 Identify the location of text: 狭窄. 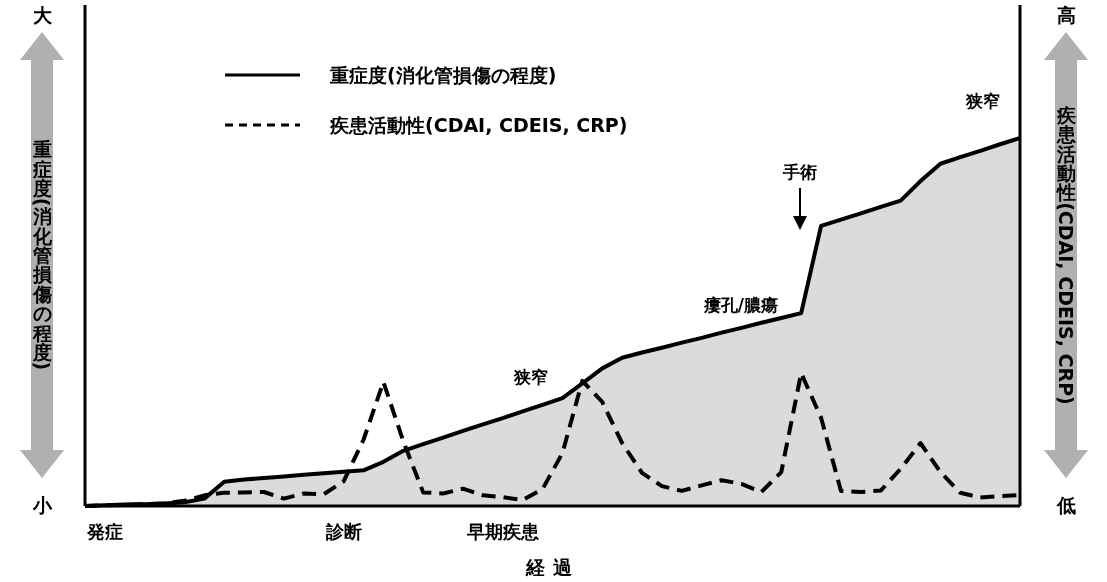
(982, 101).